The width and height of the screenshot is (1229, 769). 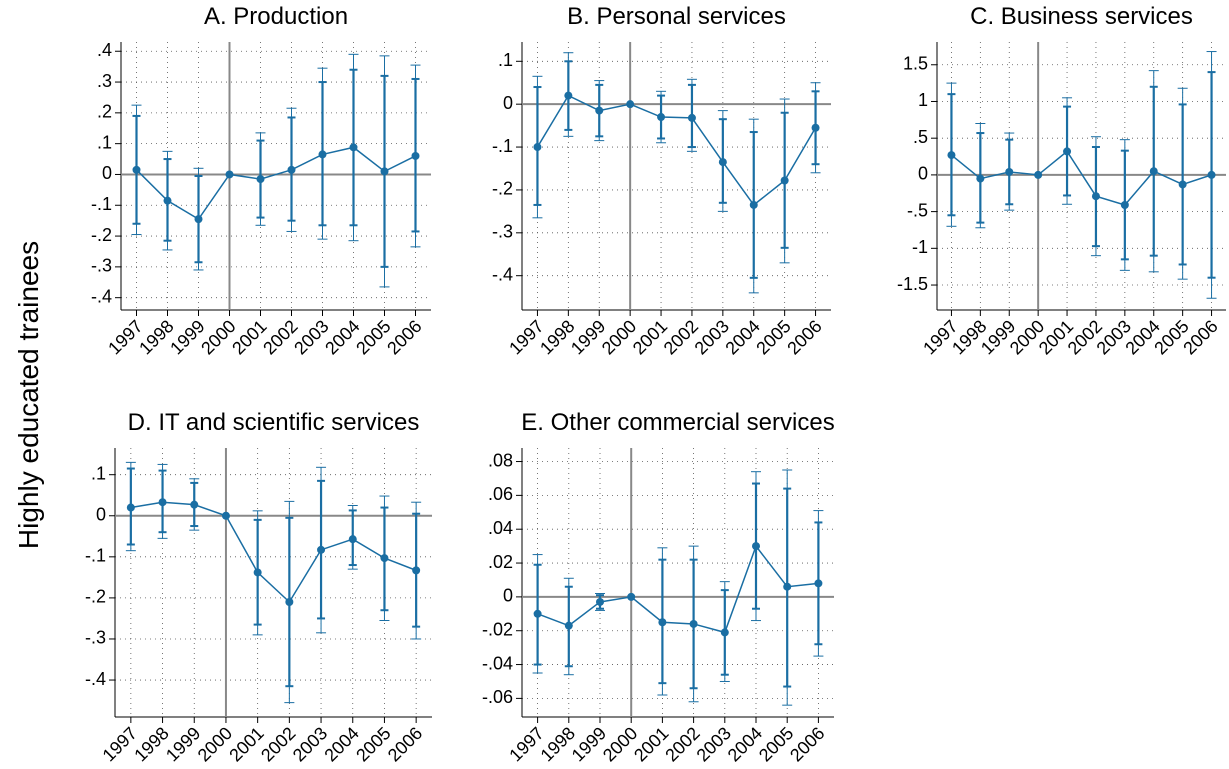 What do you see at coordinates (104, 50) in the screenshot?
I see `y-tick-label: .4` at bounding box center [104, 50].